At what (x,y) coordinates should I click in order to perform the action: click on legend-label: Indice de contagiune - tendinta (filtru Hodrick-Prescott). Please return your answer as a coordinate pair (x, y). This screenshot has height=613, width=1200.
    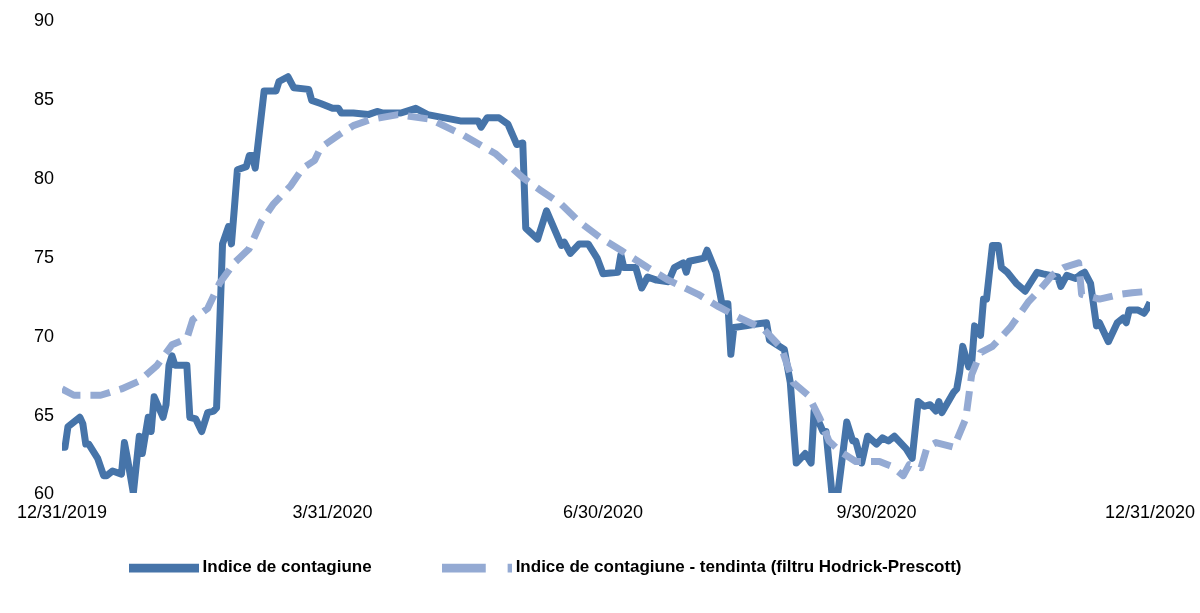
    Looking at the image, I should click on (738, 567).